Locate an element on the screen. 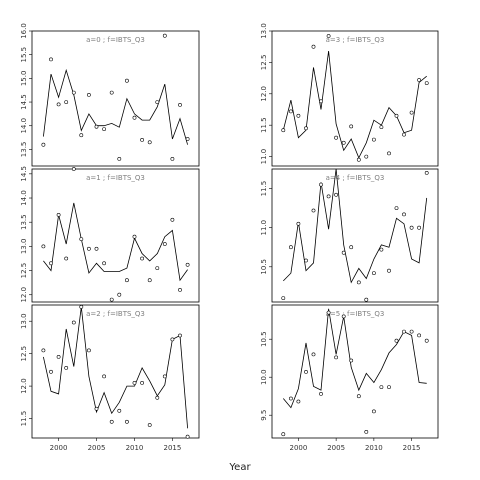 The width and height of the screenshot is (480, 480). x-tick-label: 2010 is located at coordinates (135, 448).